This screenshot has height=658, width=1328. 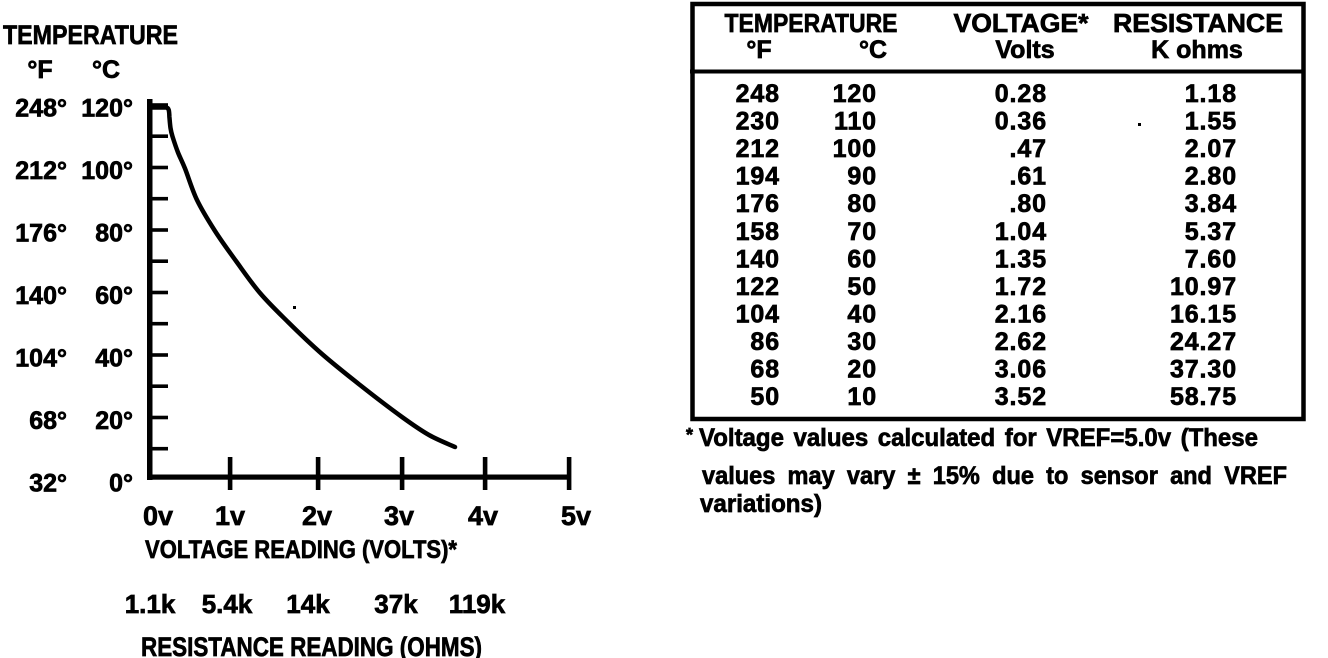 What do you see at coordinates (317, 516) in the screenshot?
I see `svg-text: 2v` at bounding box center [317, 516].